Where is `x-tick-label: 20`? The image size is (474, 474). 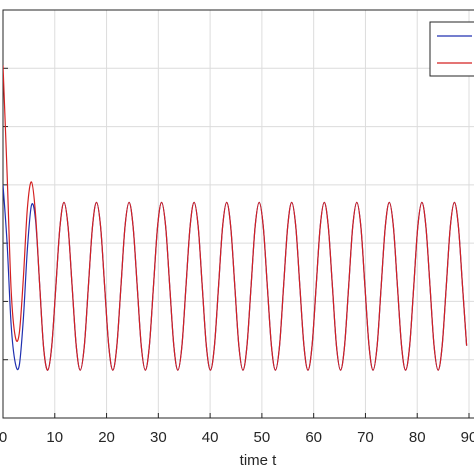
x-tick-label: 20 is located at coordinates (106, 437).